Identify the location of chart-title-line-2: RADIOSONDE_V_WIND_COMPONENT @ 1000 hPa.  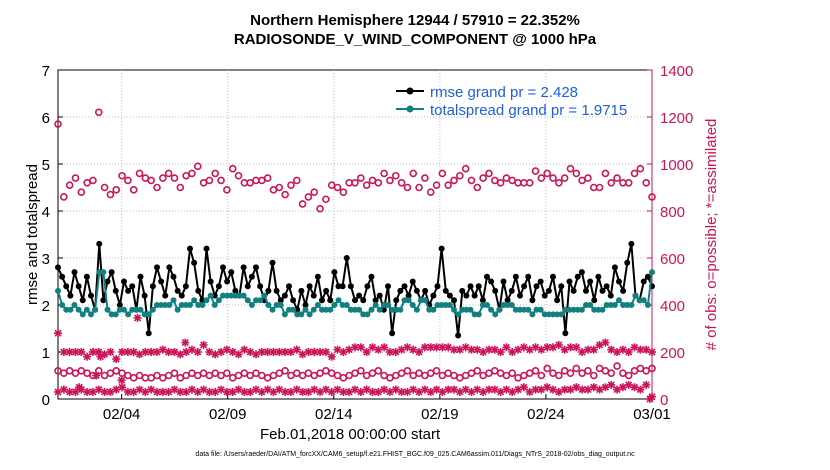
(415, 39).